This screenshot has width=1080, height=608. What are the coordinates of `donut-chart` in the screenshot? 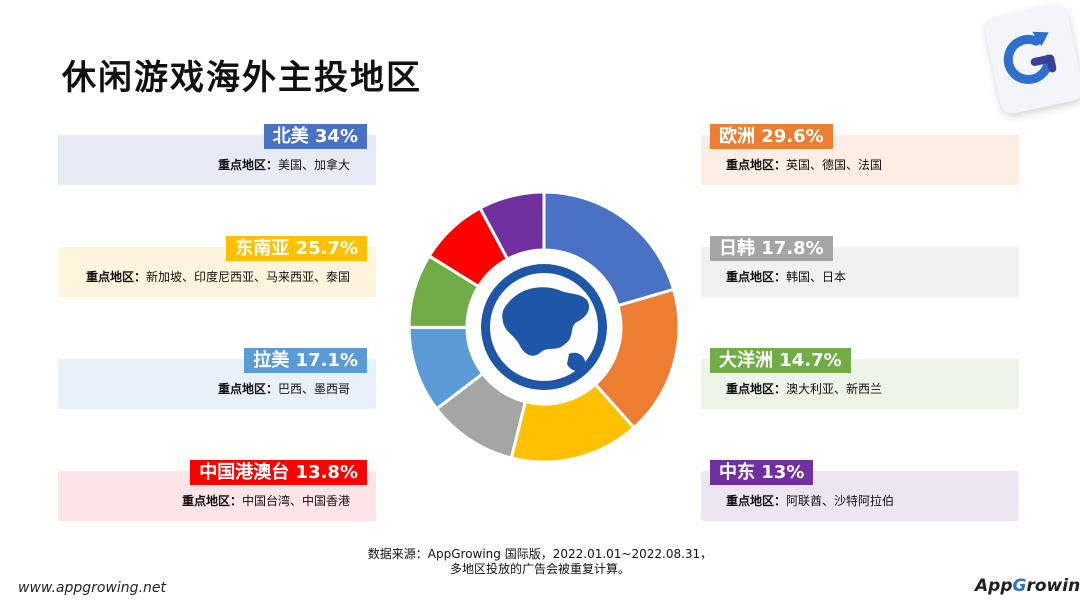 It's located at (544, 328).